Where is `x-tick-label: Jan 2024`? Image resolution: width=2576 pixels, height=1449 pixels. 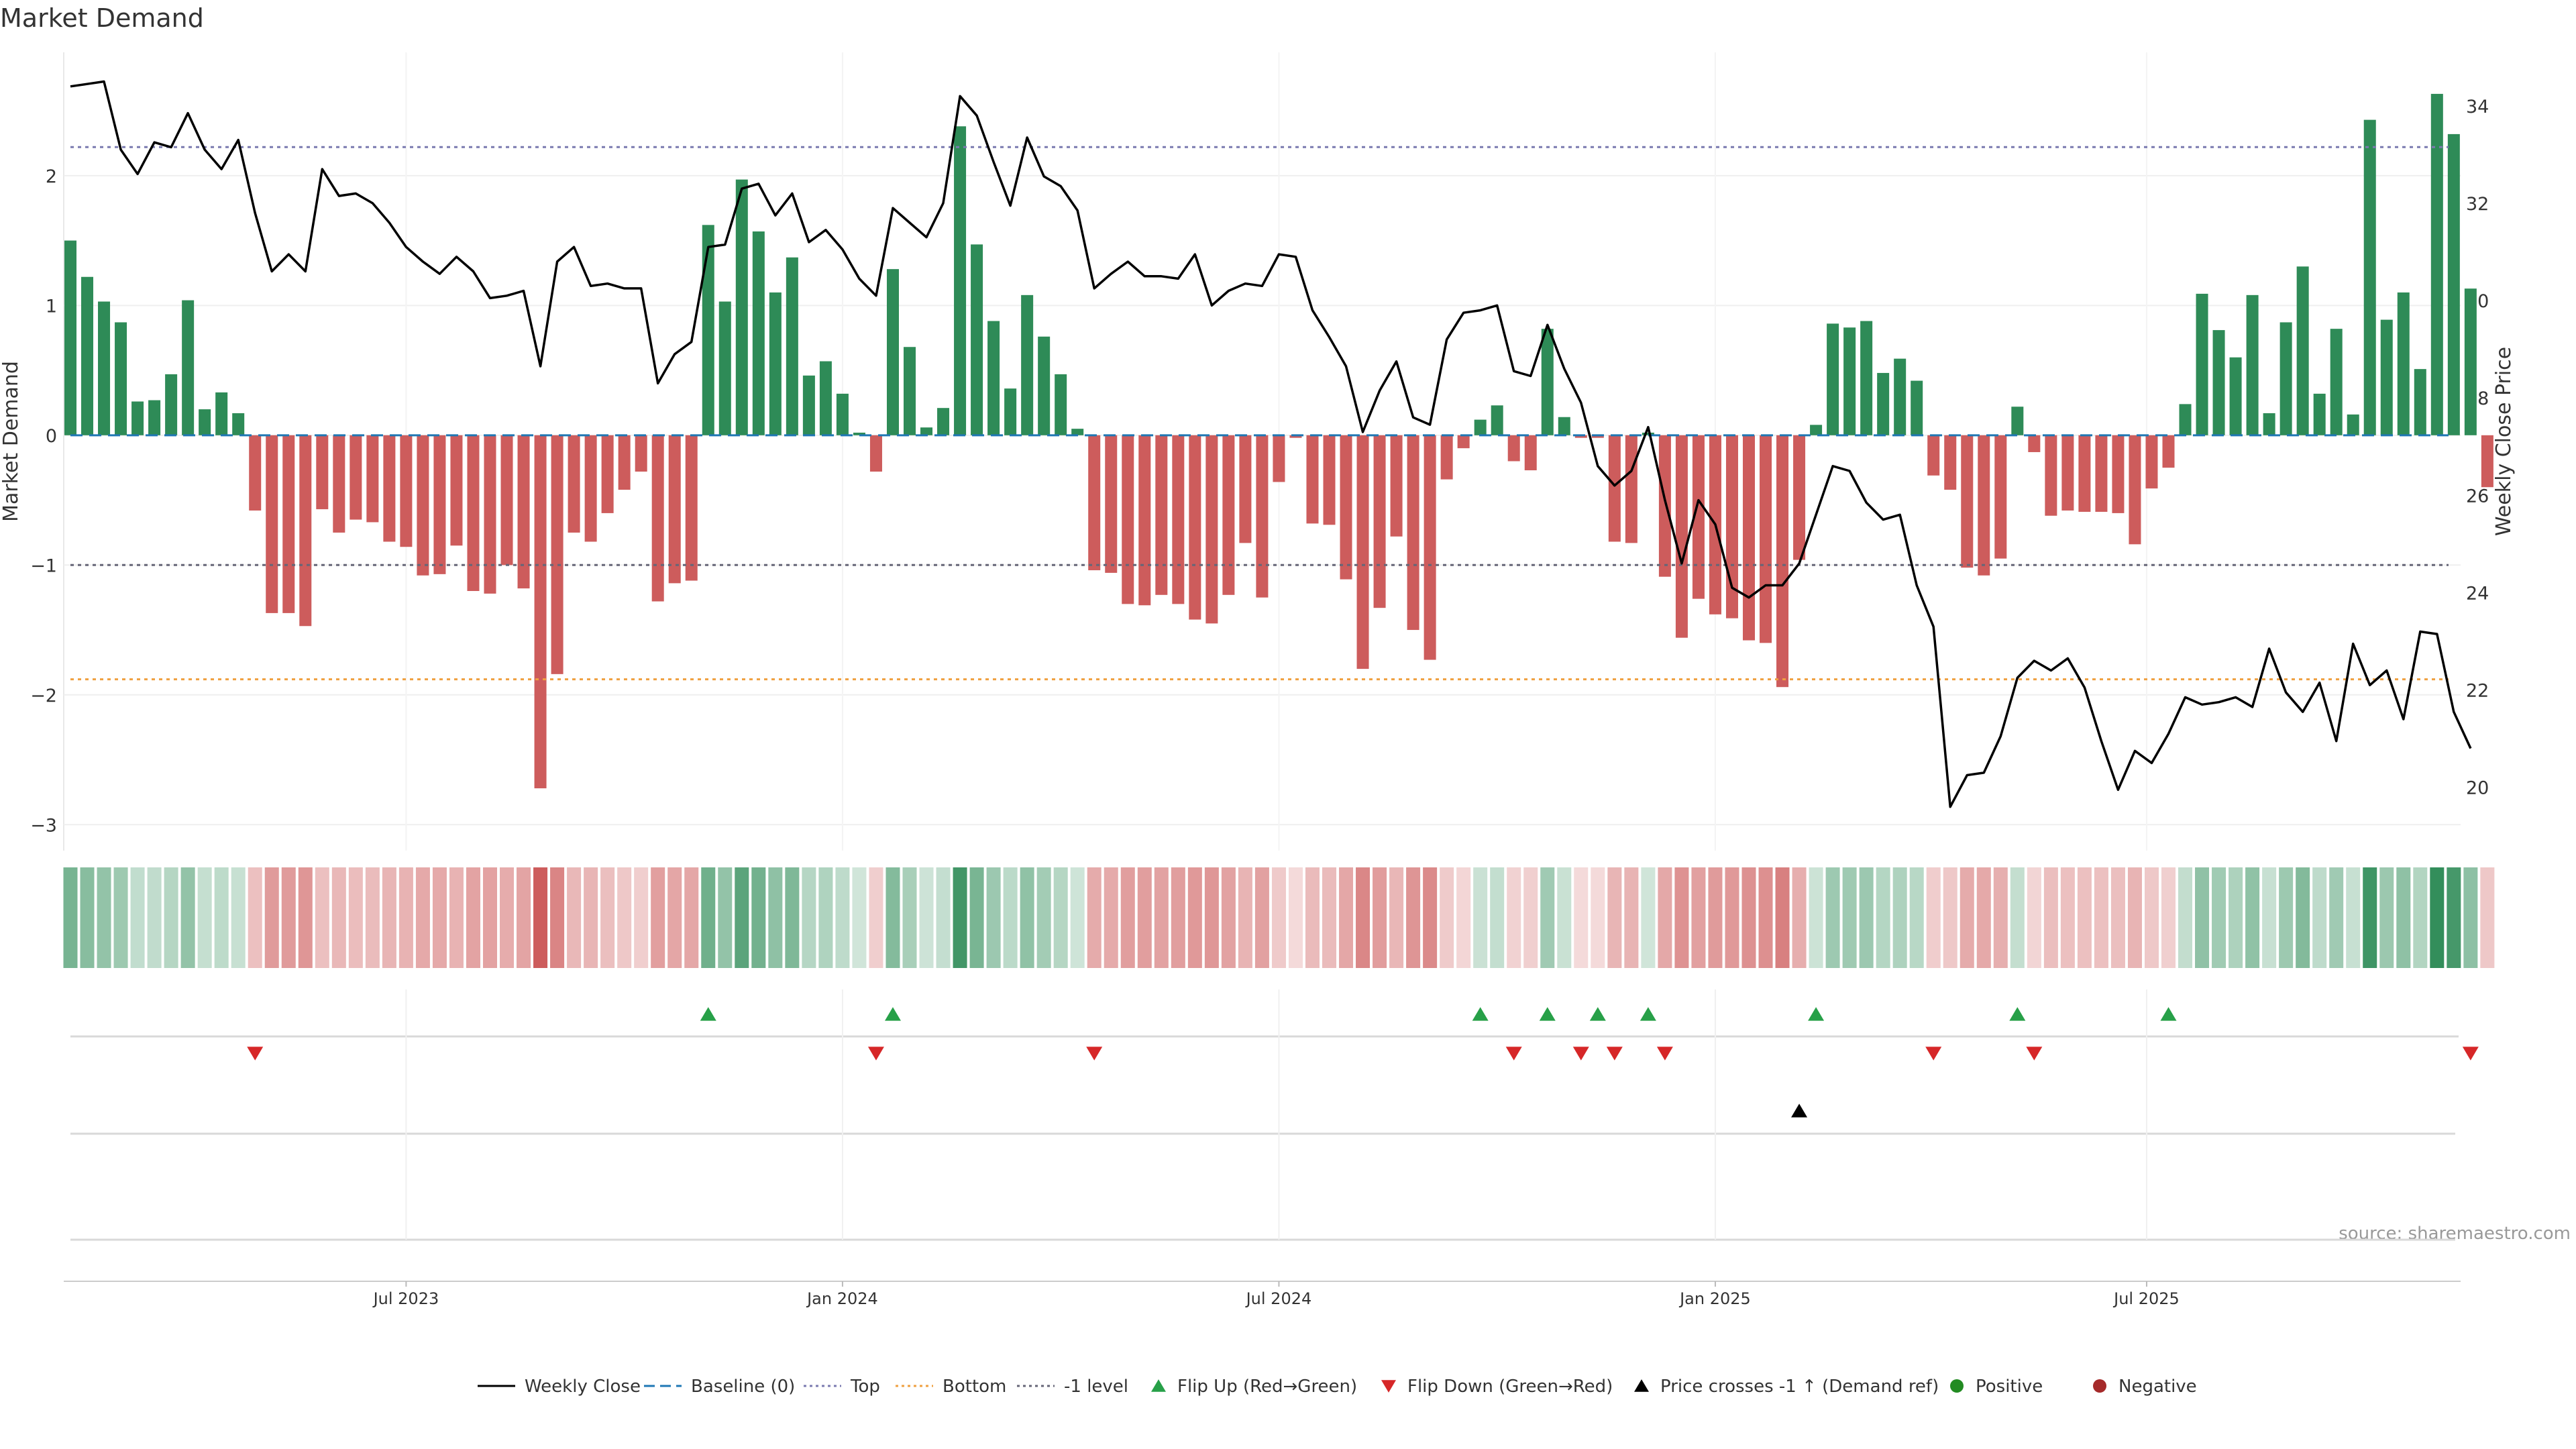 x-tick-label: Jan 2024 is located at coordinates (842, 1298).